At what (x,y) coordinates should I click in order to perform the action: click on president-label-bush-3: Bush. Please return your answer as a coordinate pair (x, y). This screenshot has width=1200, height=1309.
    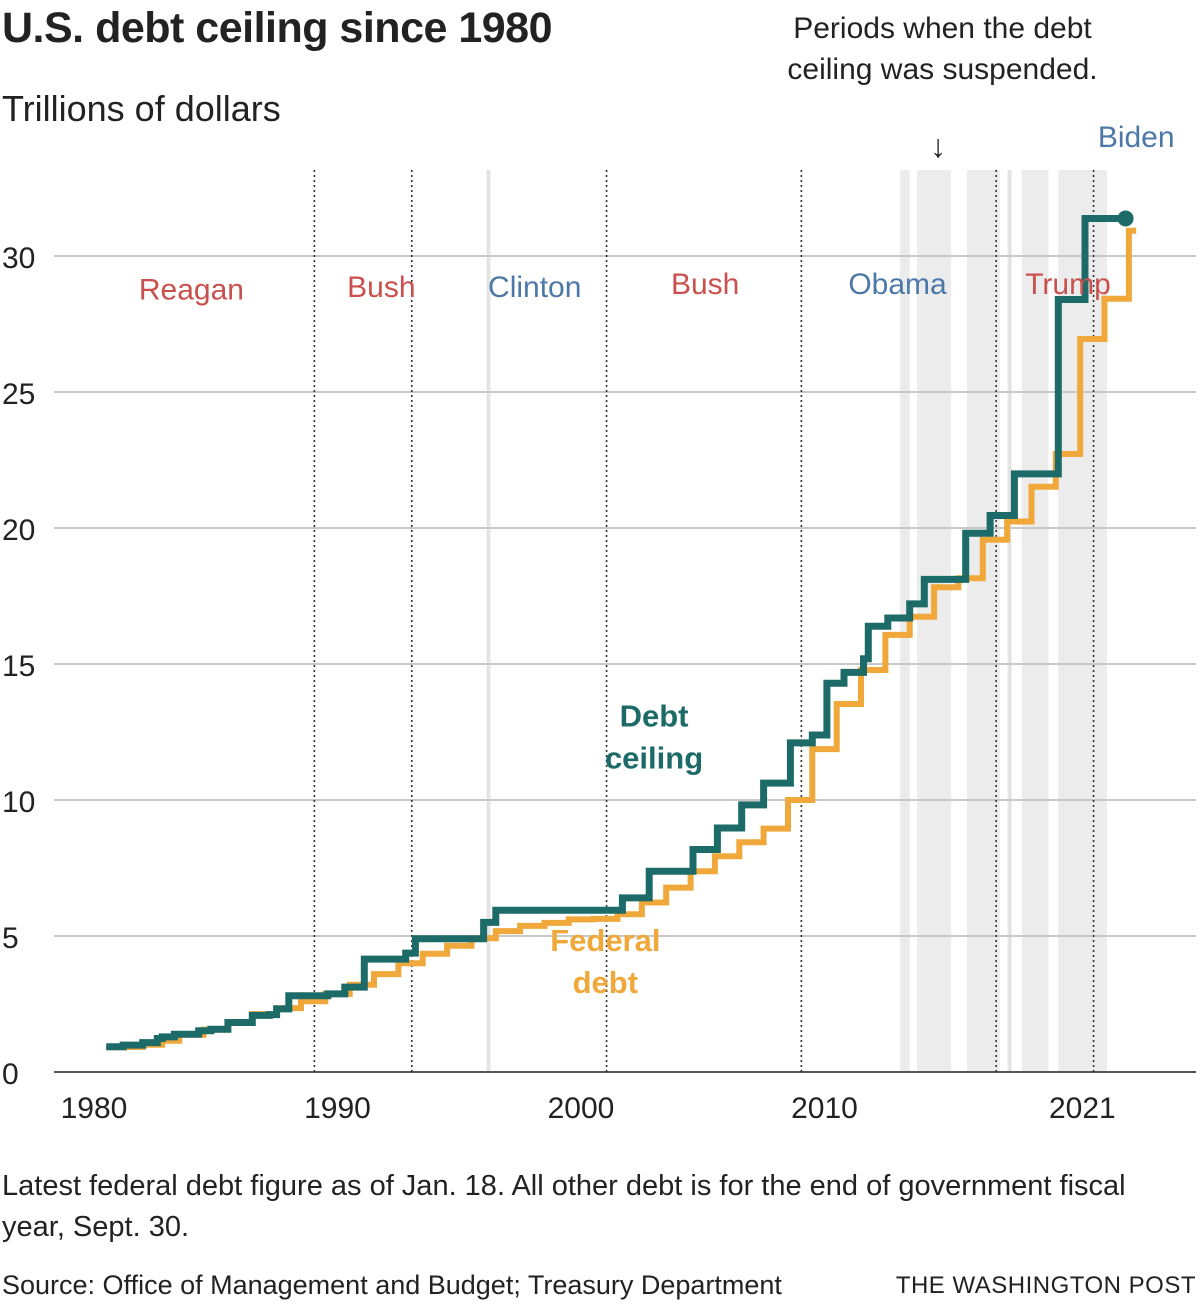
    Looking at the image, I should click on (705, 284).